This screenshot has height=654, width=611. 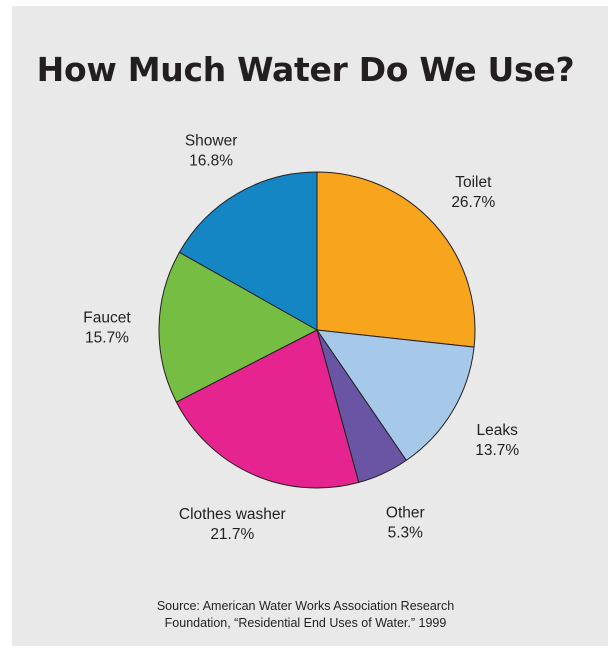 I want to click on slice-label-leaks: Leaks, so click(x=498, y=430).